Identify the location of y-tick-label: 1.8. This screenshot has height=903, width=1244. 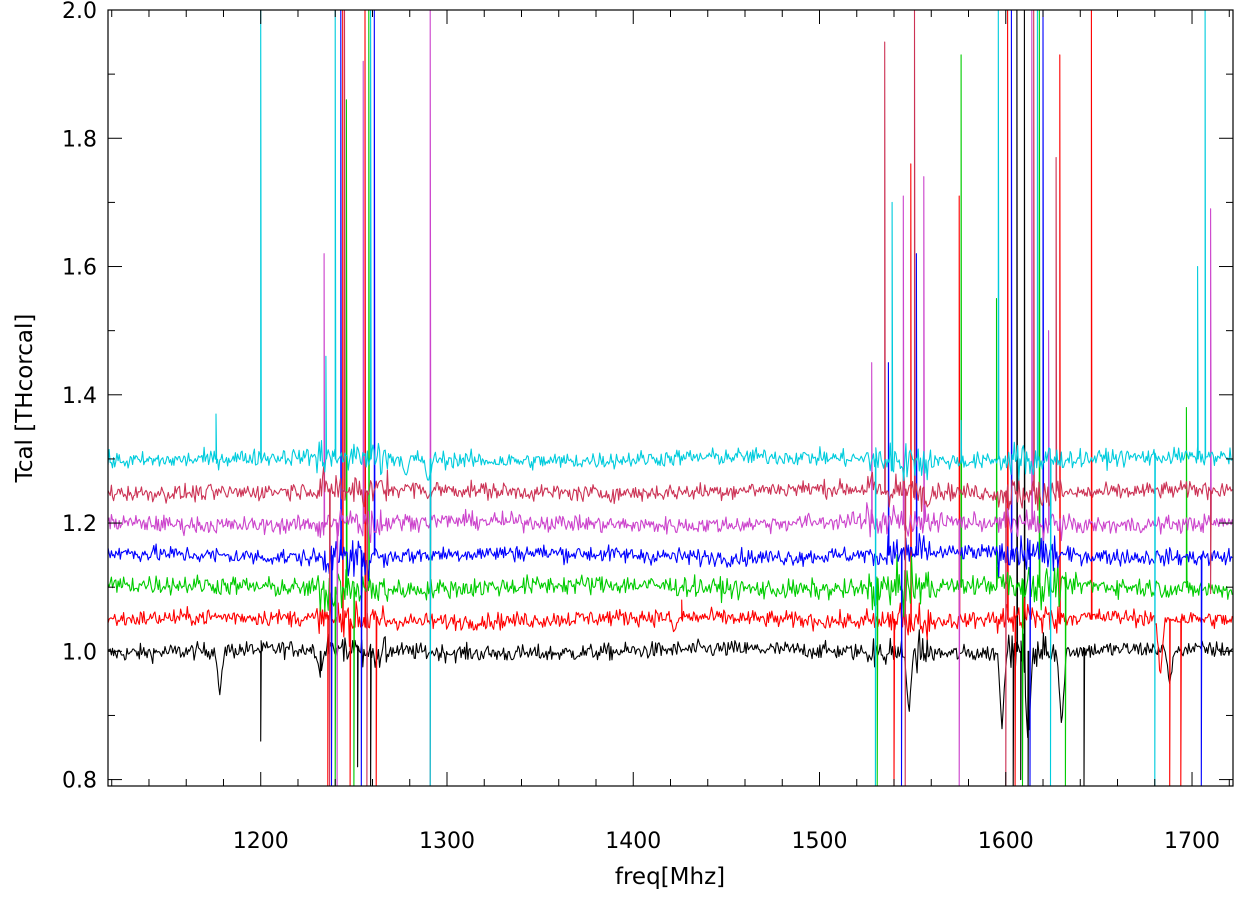
(79, 139).